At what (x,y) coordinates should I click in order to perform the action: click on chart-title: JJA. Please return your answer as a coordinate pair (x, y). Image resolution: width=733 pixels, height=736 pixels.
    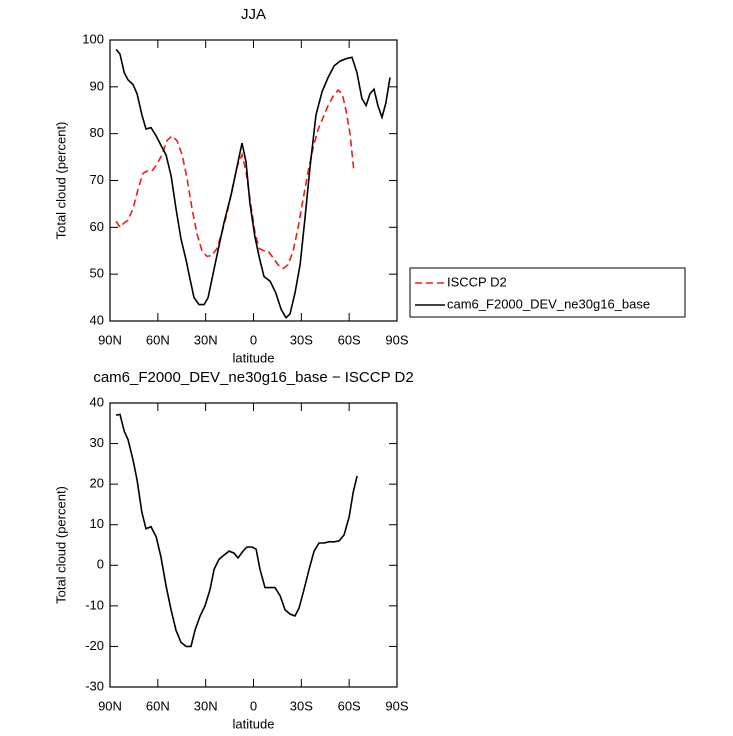
    Looking at the image, I should click on (253, 14).